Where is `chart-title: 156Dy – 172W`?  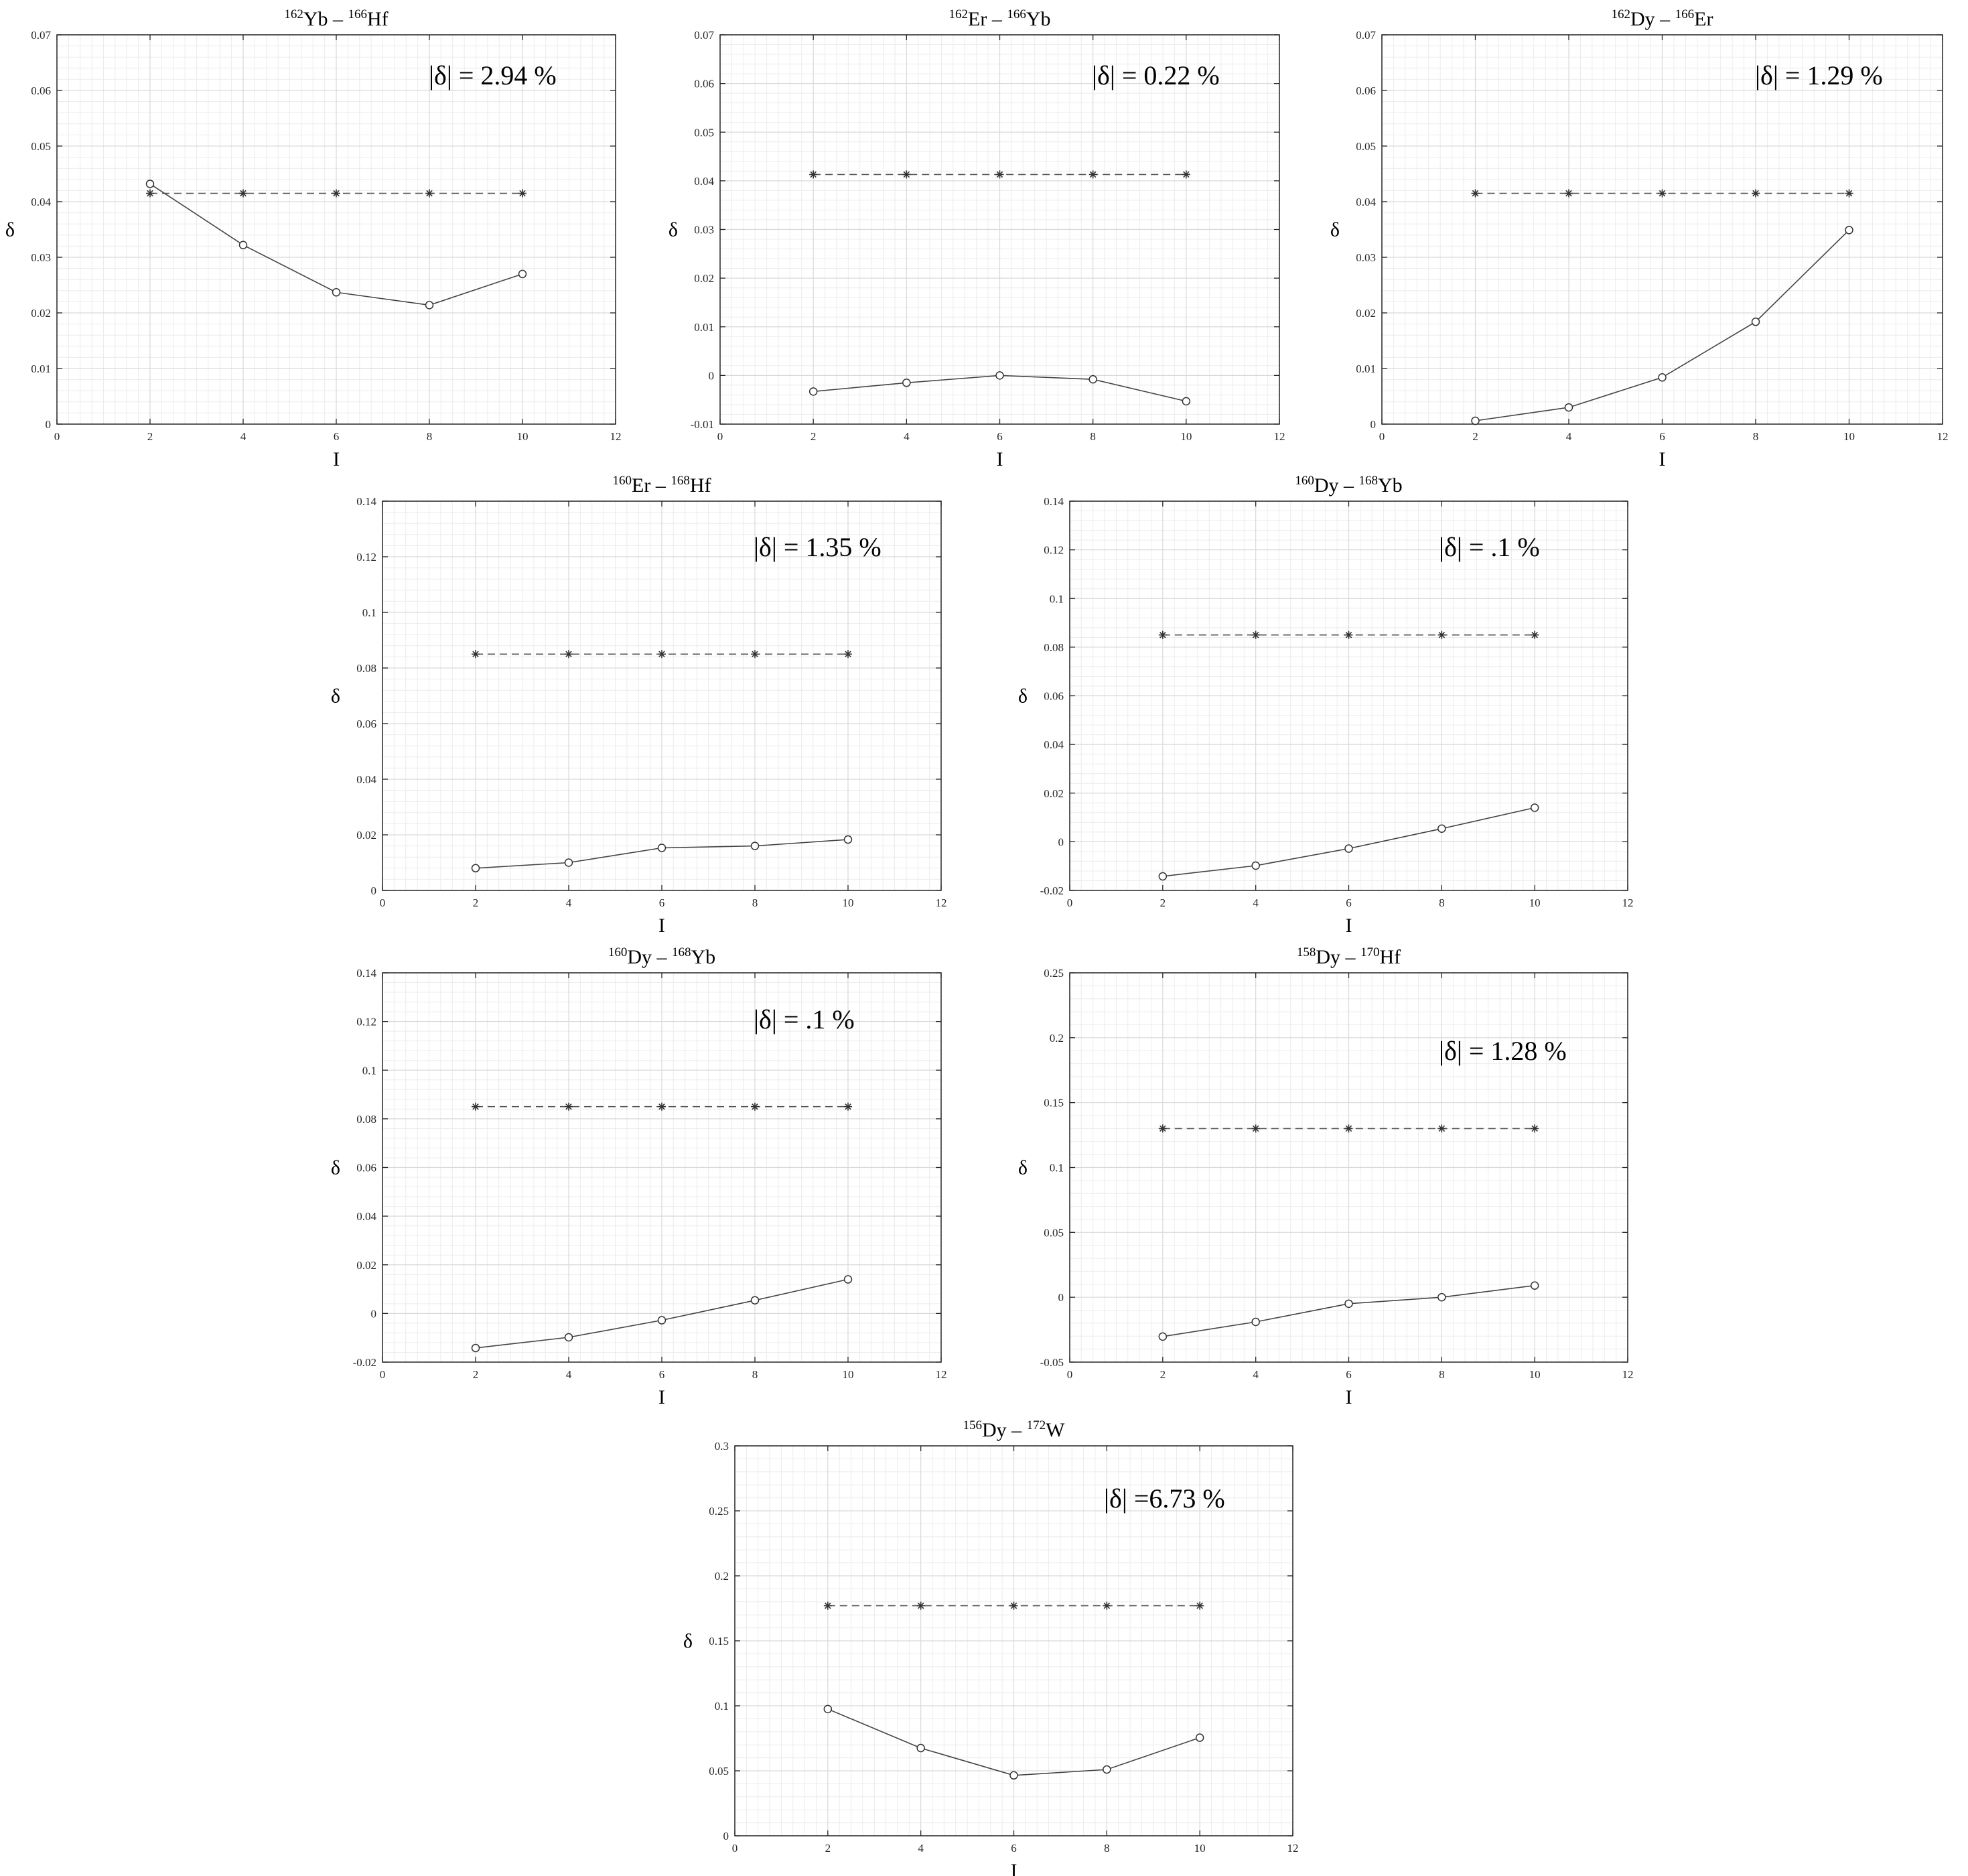 chart-title: 156Dy – 172W is located at coordinates (1015, 1429).